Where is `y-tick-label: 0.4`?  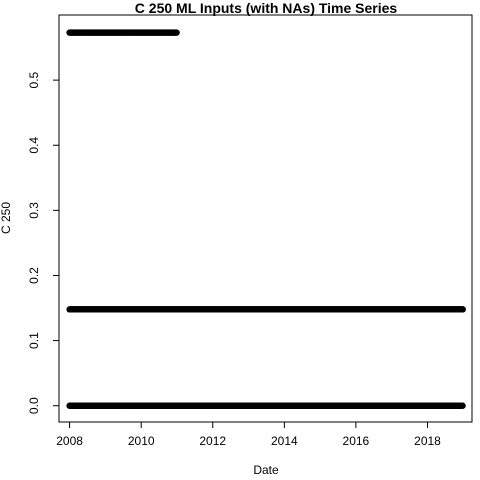 y-tick-label: 0.4 is located at coordinates (34, 145).